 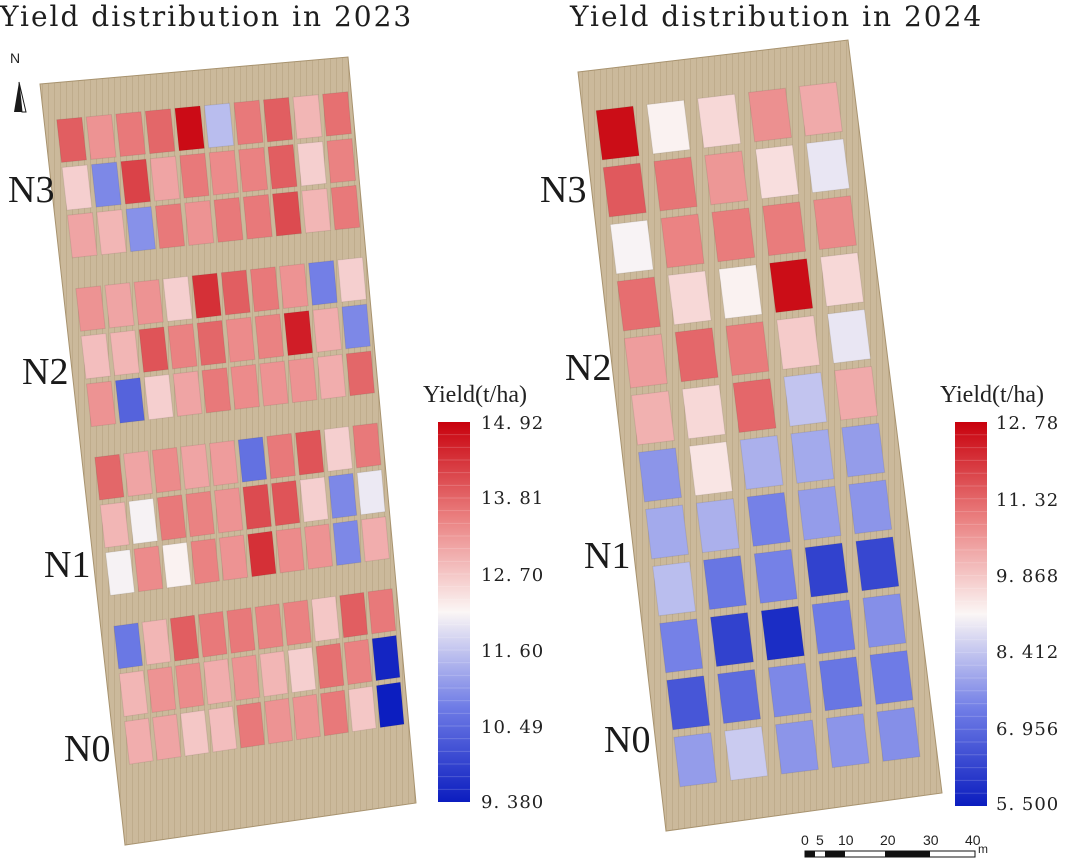 What do you see at coordinates (513, 727) in the screenshot?
I see `legend-tick-2023-4: 10. 49` at bounding box center [513, 727].